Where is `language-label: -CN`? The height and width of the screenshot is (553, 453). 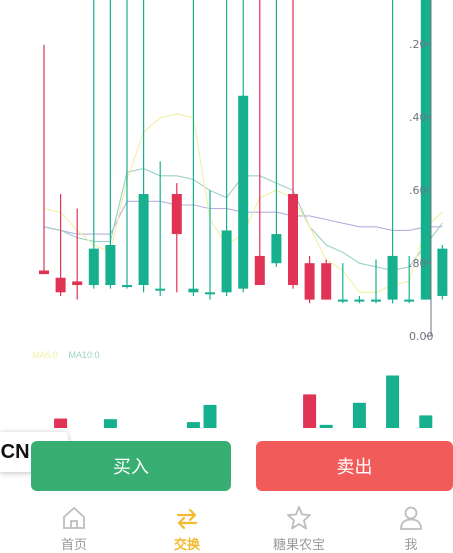 language-label: -CN is located at coordinates (15, 452).